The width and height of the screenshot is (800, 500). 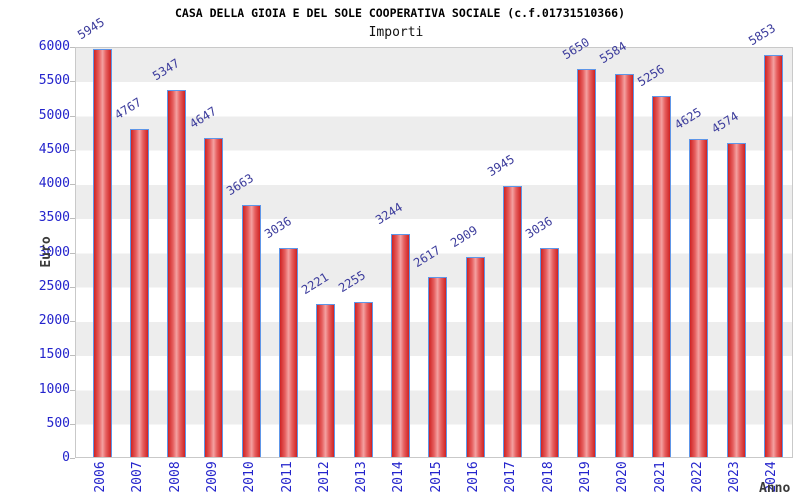 I want to click on y-tick-label: 6000, so click(x=54, y=46).